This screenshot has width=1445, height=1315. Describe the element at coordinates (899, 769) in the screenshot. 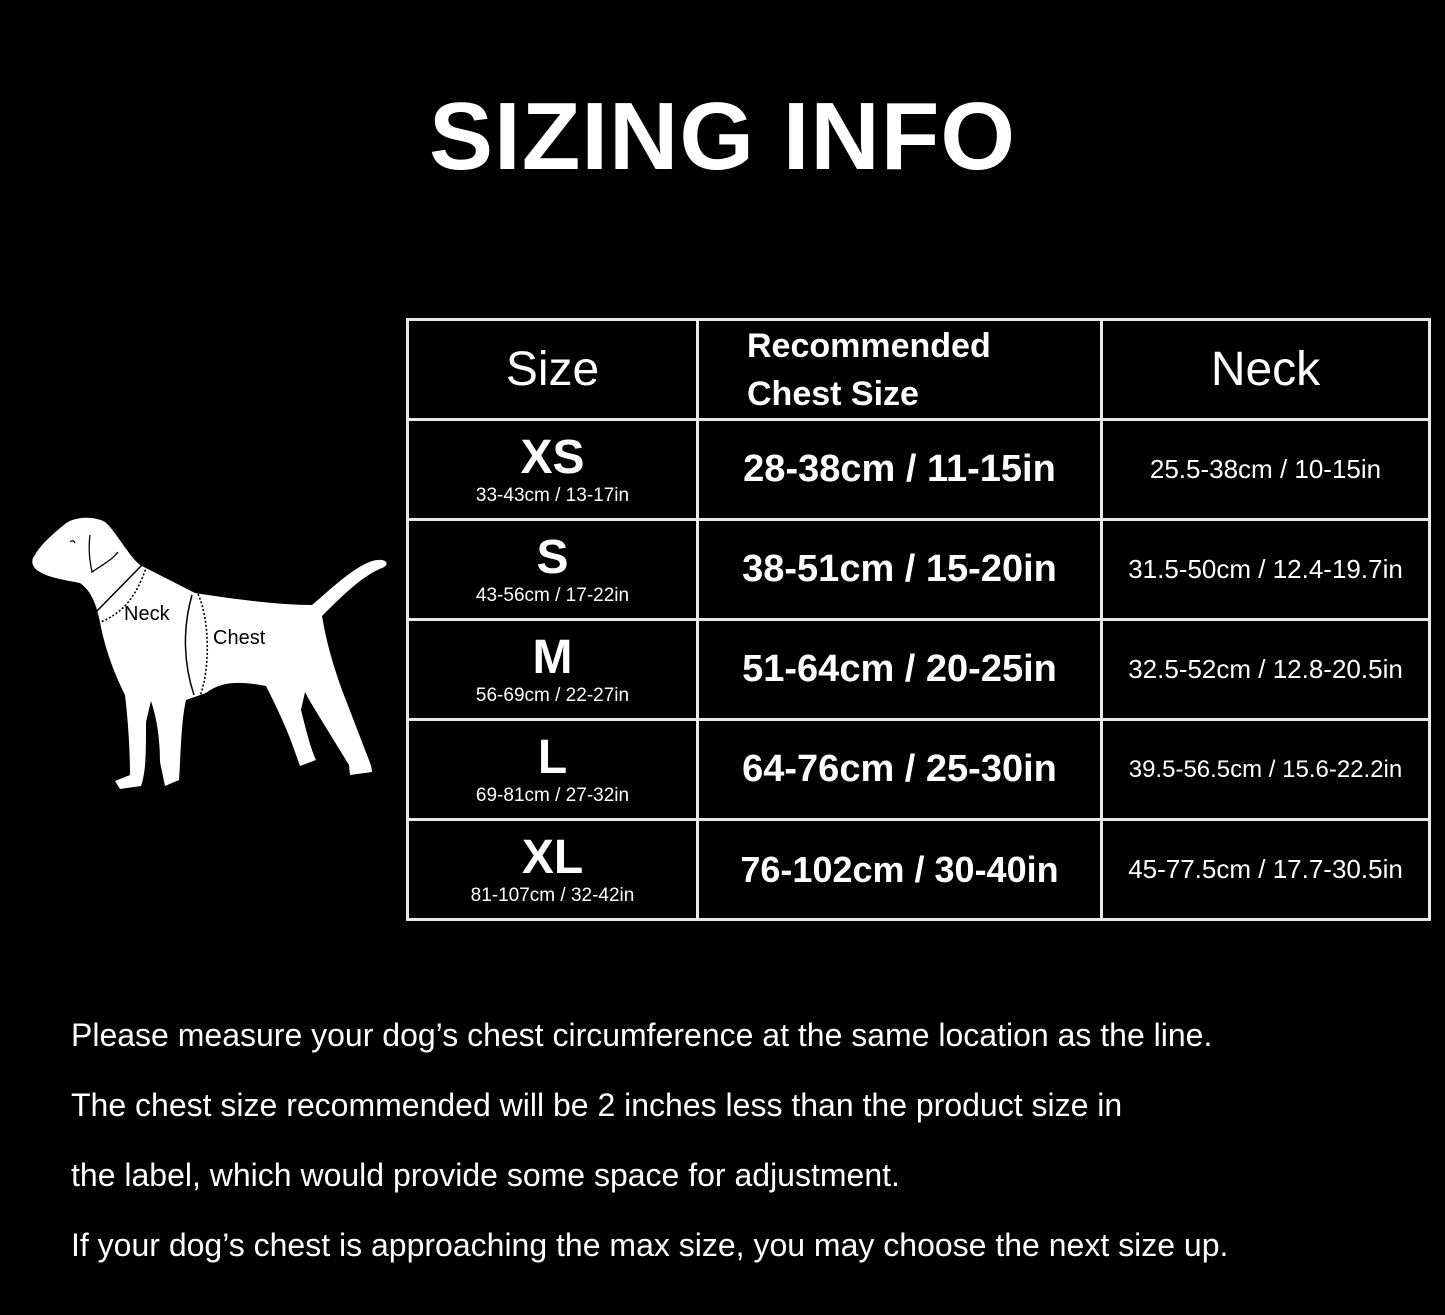

I see `chest-cell: 64-76cm / 25-30in` at that location.